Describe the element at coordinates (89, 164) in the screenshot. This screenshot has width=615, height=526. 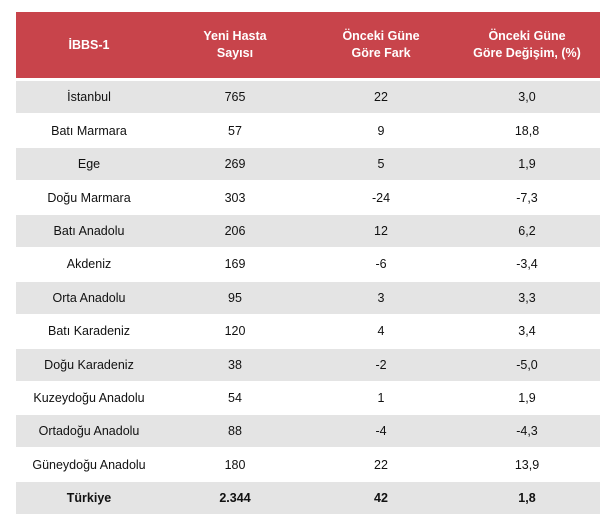
I see `row-region: Ege` at that location.